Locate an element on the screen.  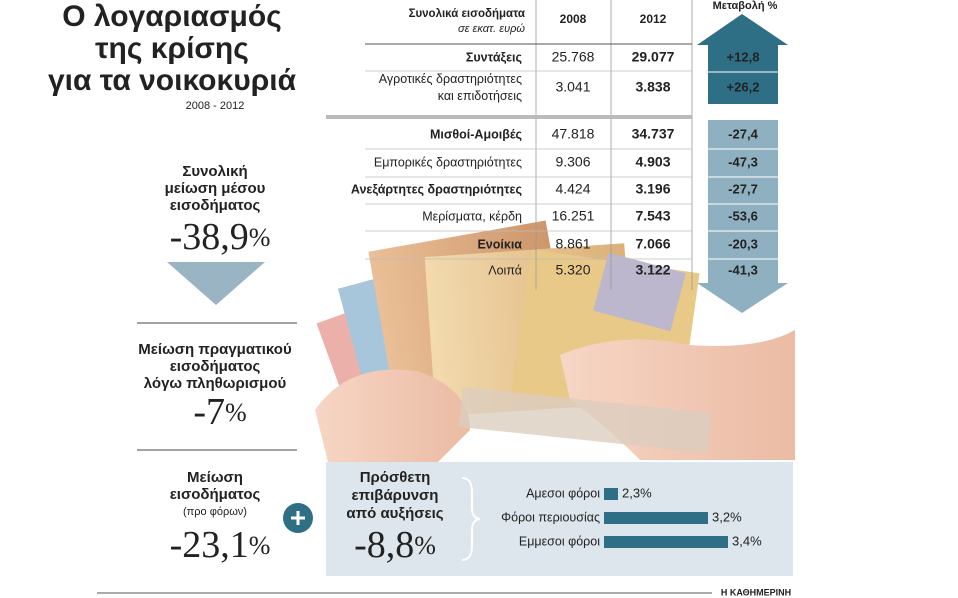
up-arrow is located at coordinates (742, 59).